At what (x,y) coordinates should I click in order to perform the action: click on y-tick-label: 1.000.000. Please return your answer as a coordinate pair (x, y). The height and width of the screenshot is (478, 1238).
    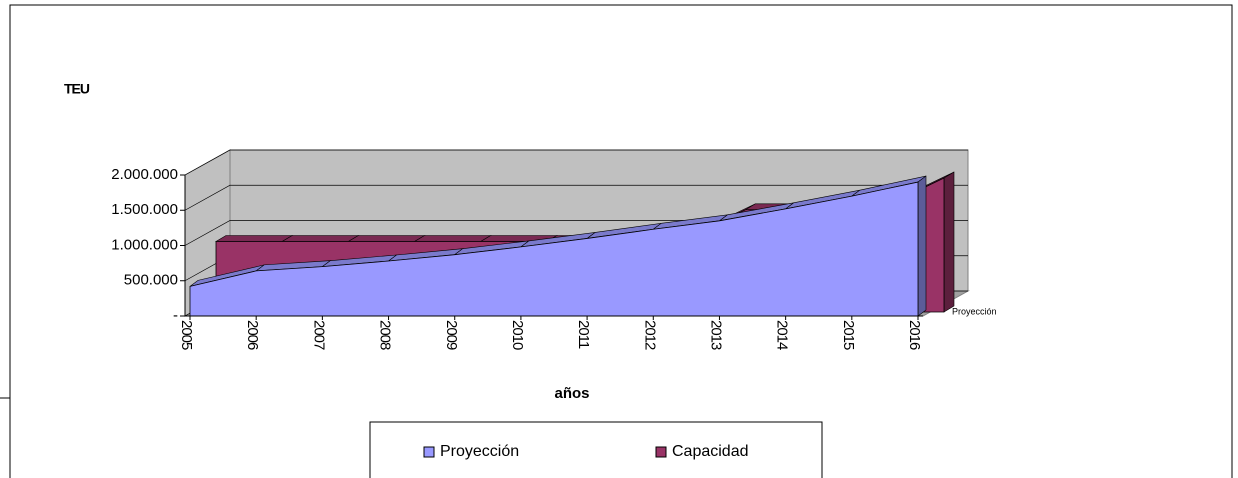
    Looking at the image, I should click on (144, 244).